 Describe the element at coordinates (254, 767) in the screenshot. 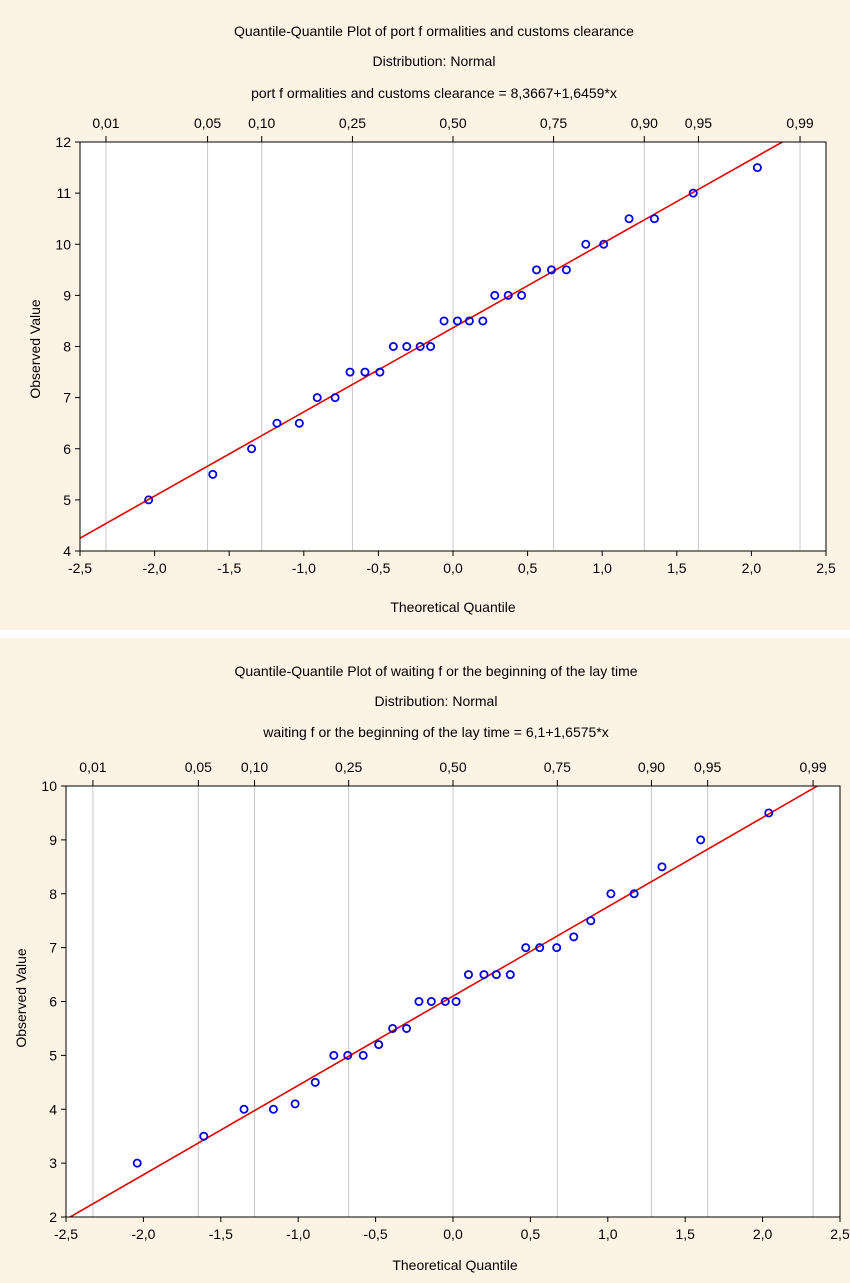

I see `top-axis-tick-label: 0,10` at that location.